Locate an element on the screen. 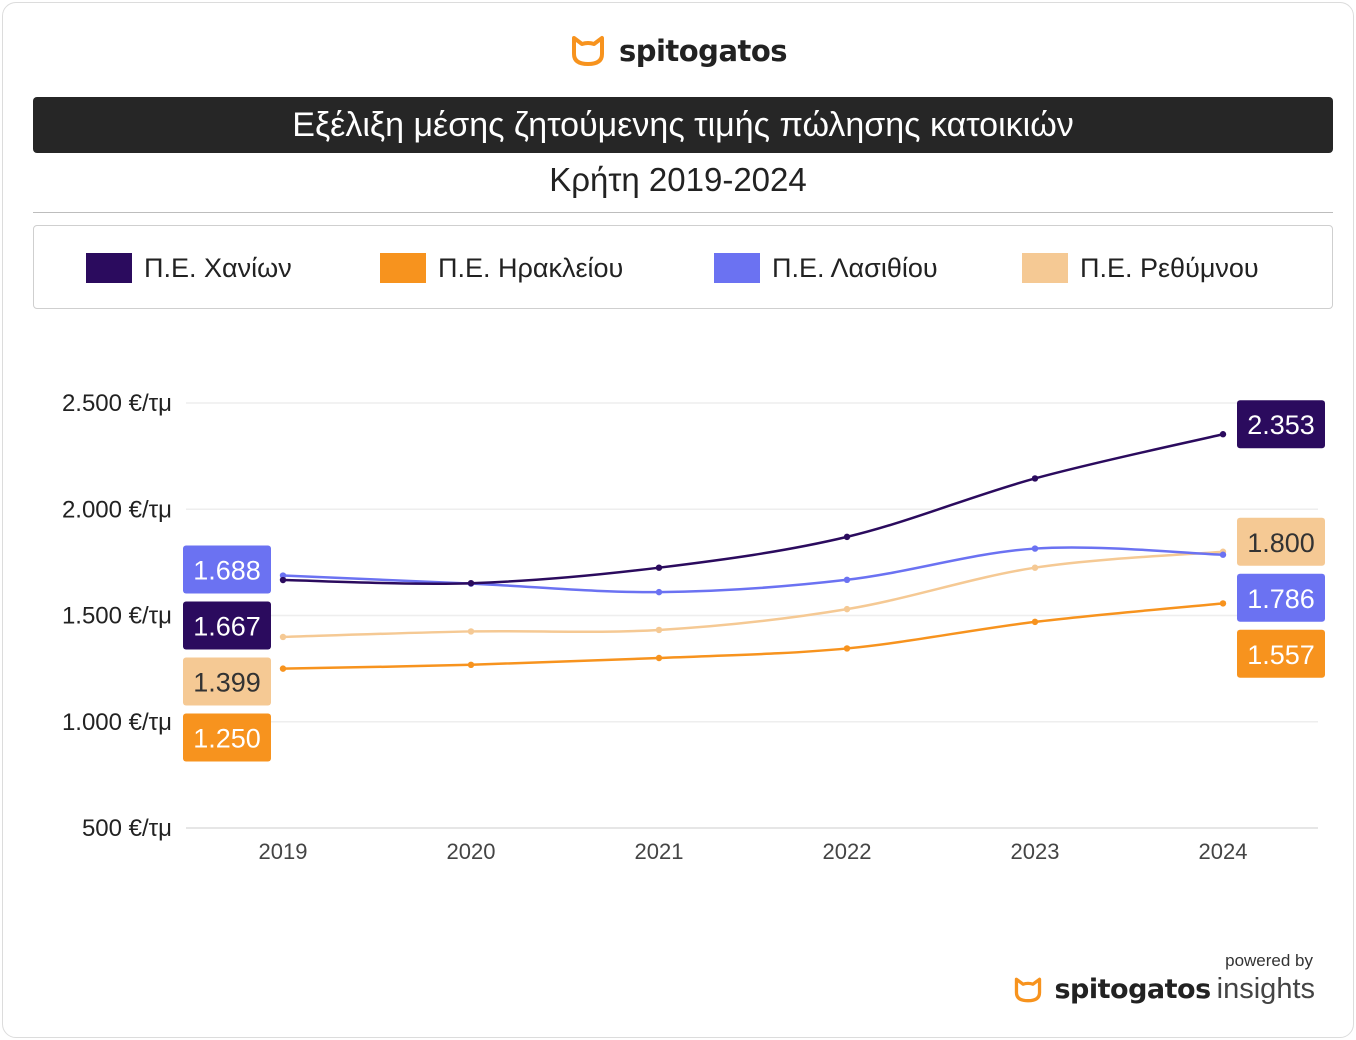  x-tick-label: 2022 is located at coordinates (847, 851).